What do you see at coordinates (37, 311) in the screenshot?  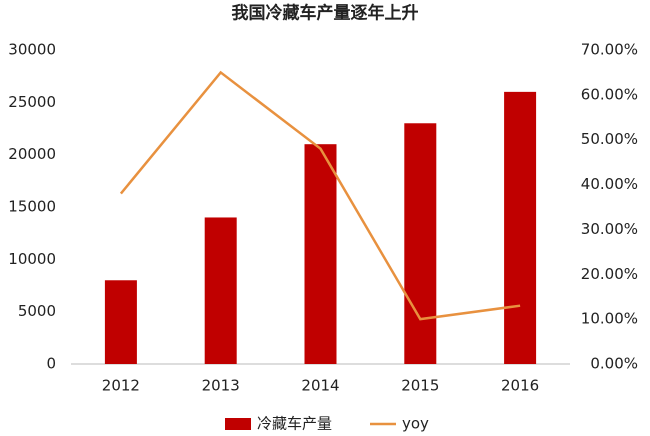 I see `y-tick-label: 5000` at bounding box center [37, 311].